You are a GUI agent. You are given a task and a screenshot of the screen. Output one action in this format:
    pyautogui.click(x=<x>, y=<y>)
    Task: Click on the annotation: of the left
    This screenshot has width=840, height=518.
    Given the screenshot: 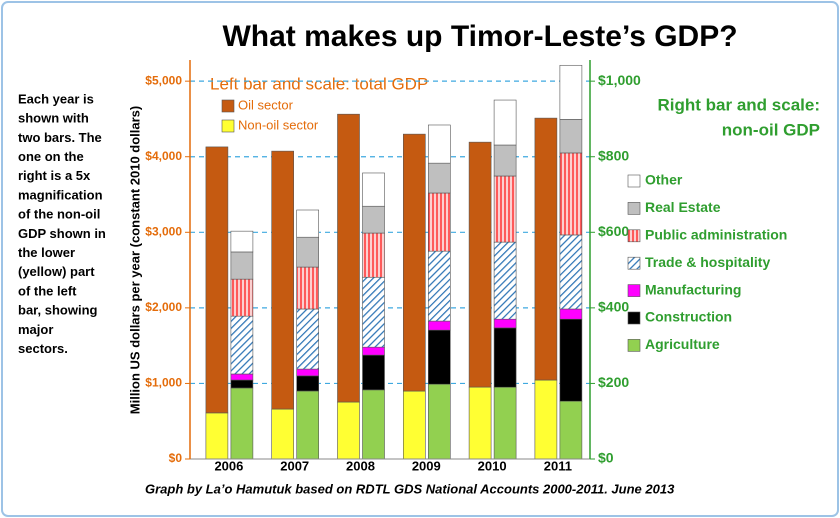 What is the action you would take?
    pyautogui.click(x=47, y=290)
    